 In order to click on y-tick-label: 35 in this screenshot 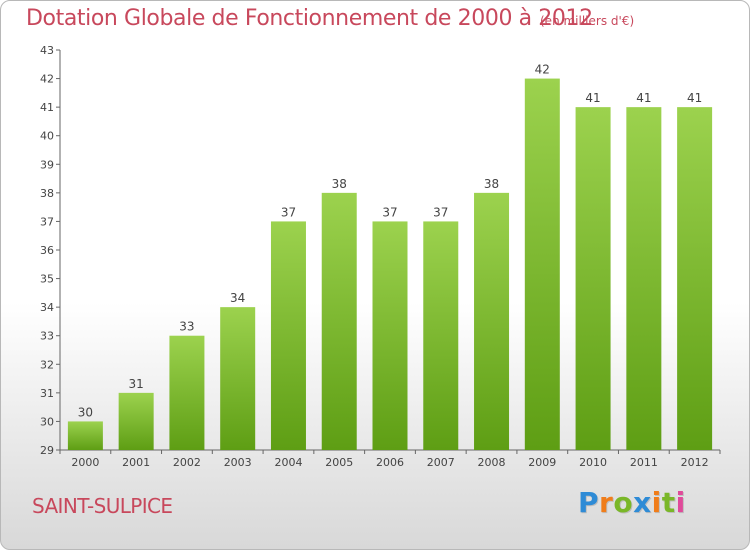, I will do `click(47, 279)`.